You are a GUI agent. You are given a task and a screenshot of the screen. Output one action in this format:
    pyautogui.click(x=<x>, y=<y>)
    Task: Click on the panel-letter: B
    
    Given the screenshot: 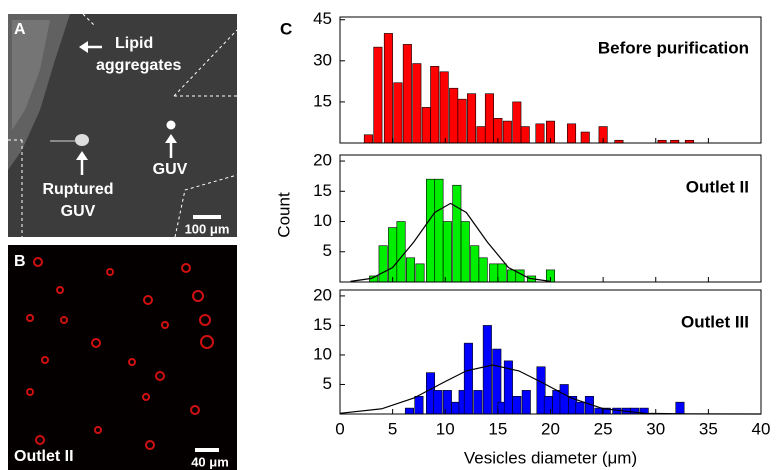 What is the action you would take?
    pyautogui.click(x=20, y=261)
    